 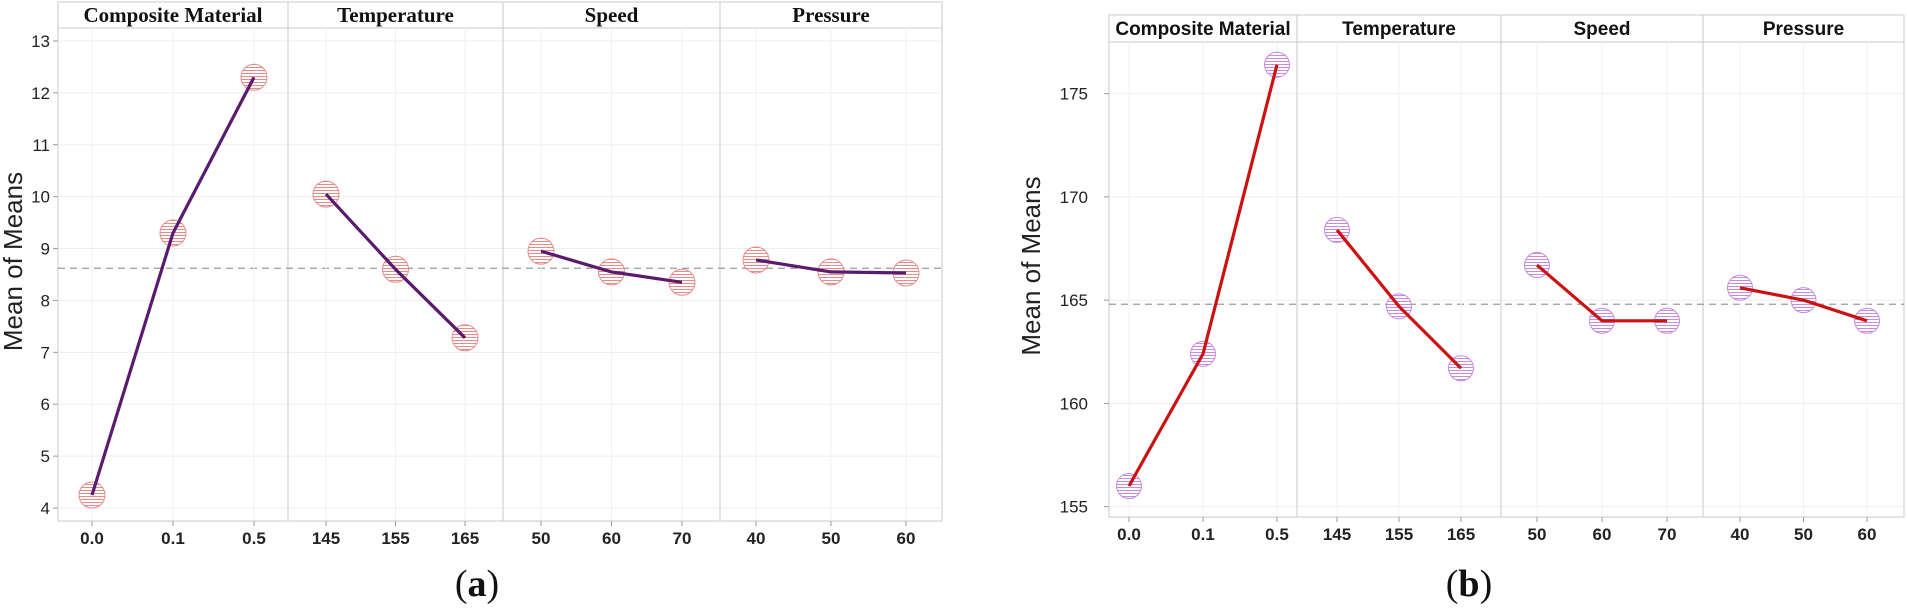 What do you see at coordinates (1074, 403) in the screenshot?
I see `y-tick-label: 160` at bounding box center [1074, 403].